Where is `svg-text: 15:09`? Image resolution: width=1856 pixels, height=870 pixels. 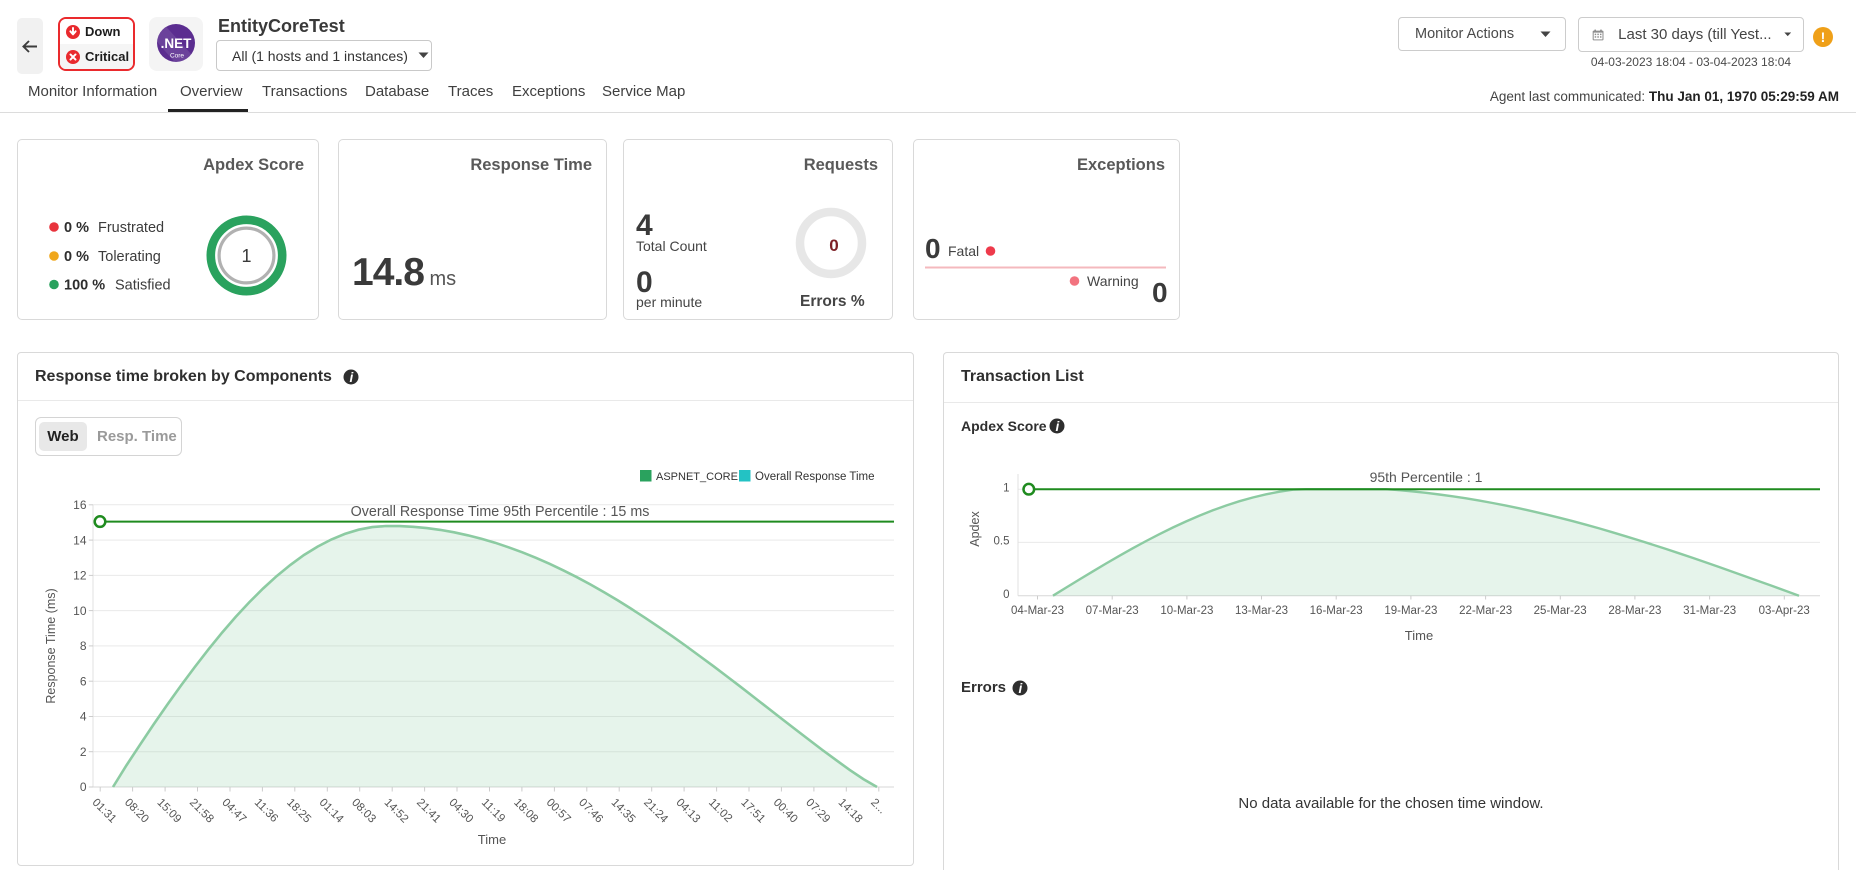 svg-text: 15:09 is located at coordinates (168, 811).